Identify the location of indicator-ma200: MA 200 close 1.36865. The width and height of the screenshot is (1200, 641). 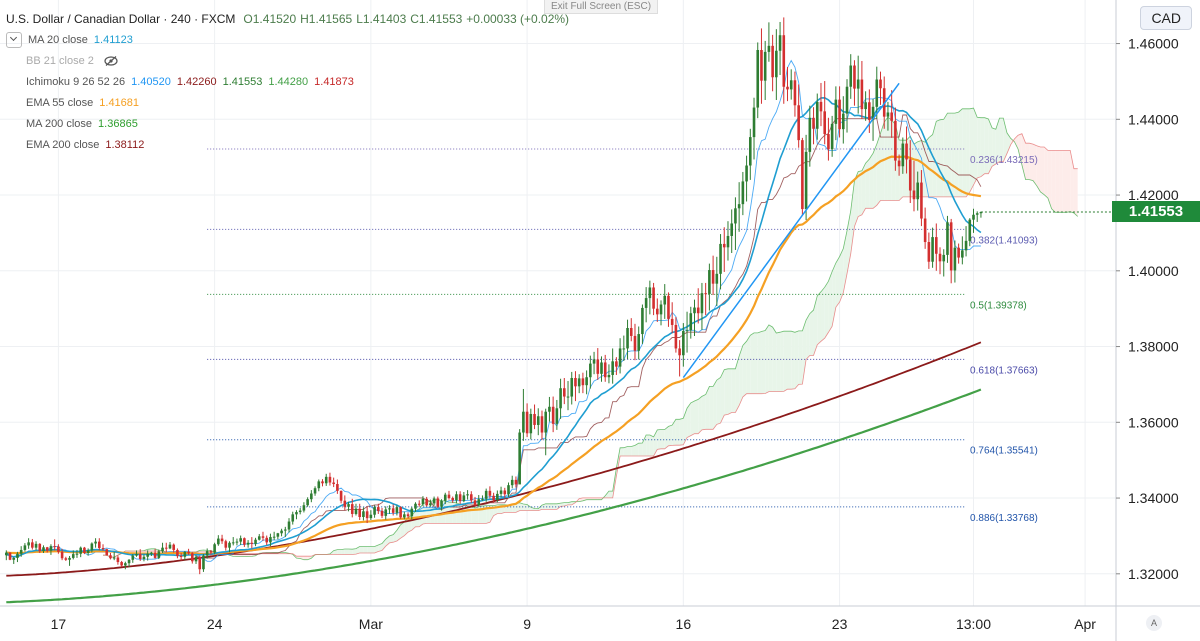
(299, 123).